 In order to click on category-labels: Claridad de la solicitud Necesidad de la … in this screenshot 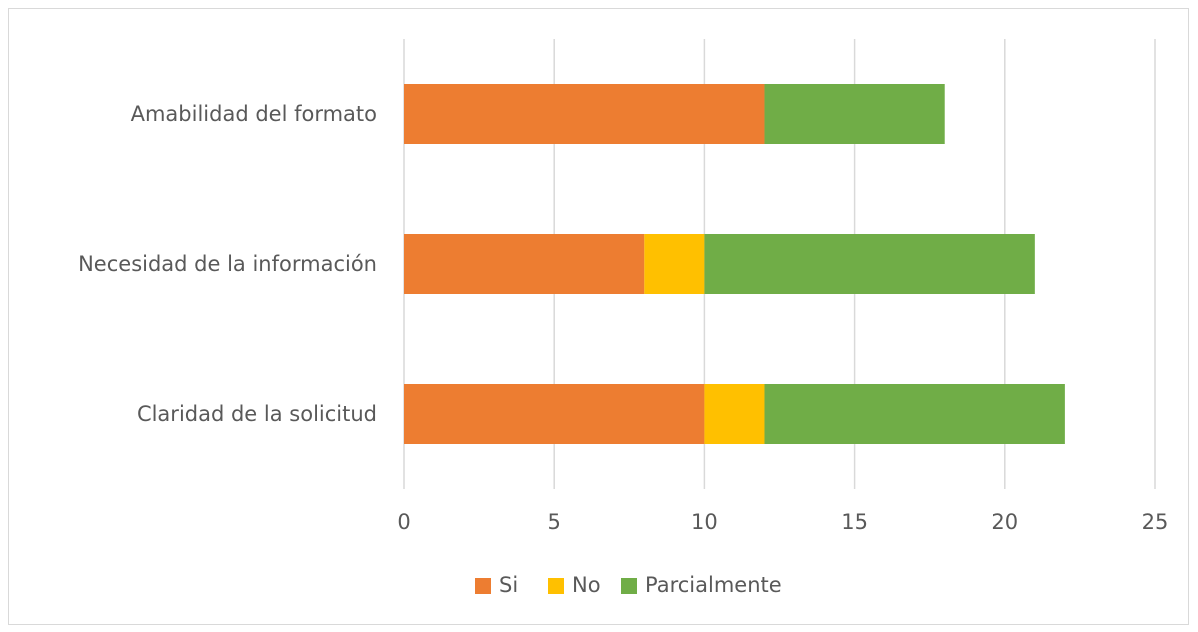, I will do `click(227, 264)`.